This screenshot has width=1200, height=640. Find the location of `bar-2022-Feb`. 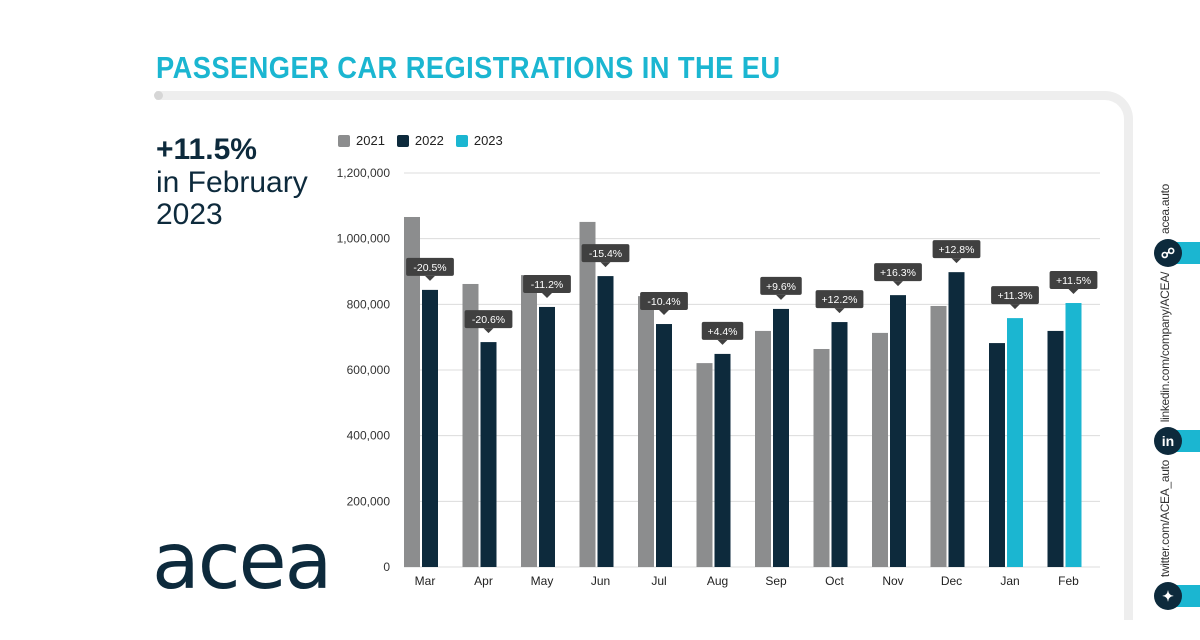

bar-2022-Feb is located at coordinates (1055, 448).